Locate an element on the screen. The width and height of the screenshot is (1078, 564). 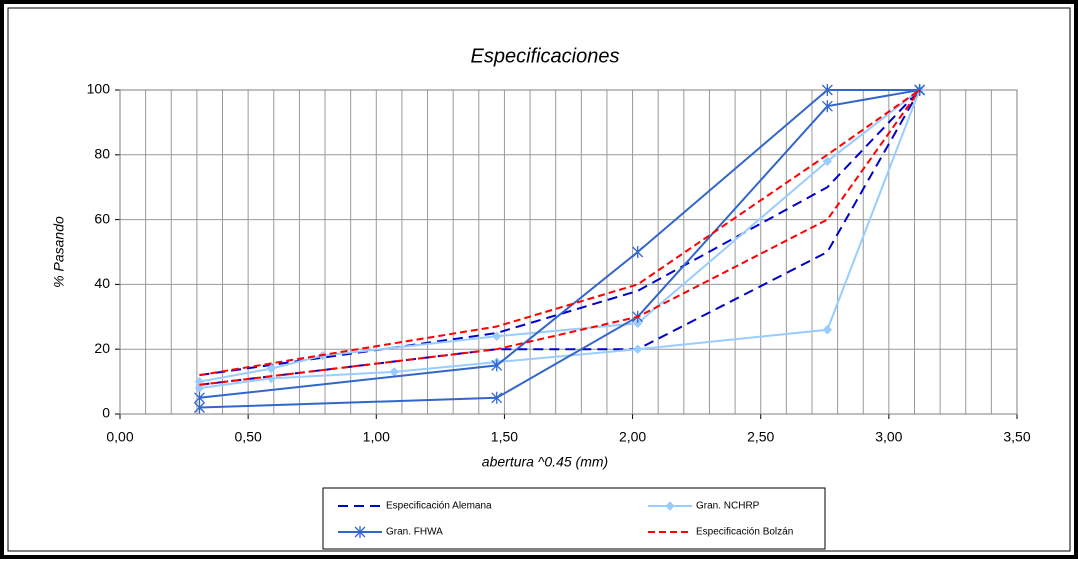
legend-label: Gran. NCHRP is located at coordinates (728, 506).